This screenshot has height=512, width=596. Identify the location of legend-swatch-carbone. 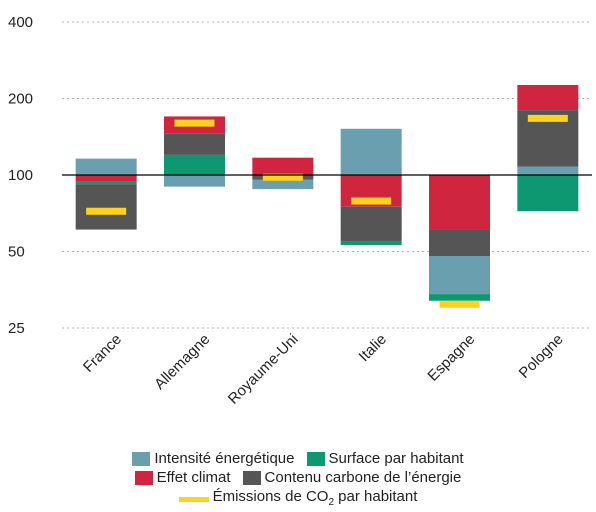
(251, 477).